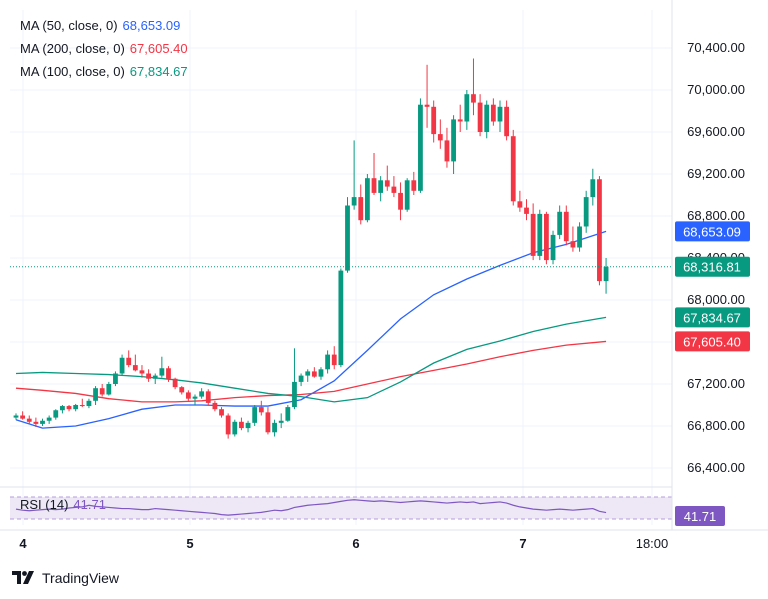 The image size is (768, 599). I want to click on ma200-price-badge: 67,605.40, so click(712, 341).